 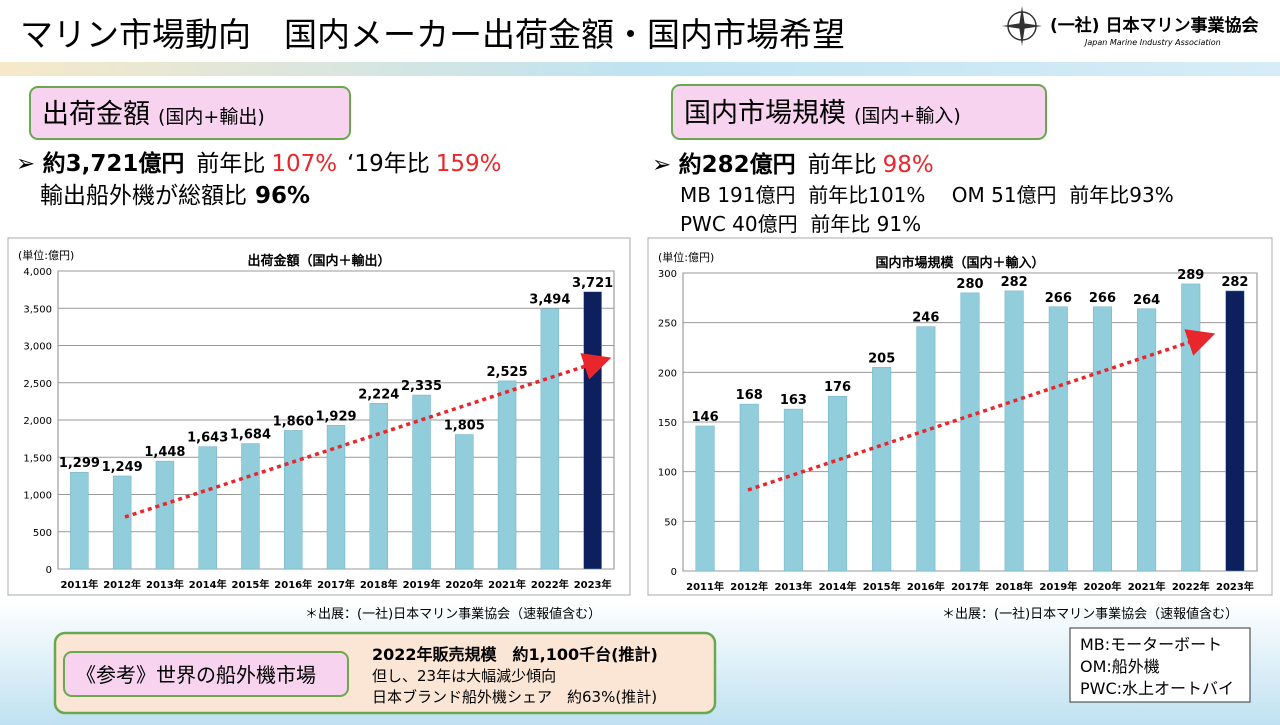 I want to click on reference-label-box, so click(x=206, y=674).